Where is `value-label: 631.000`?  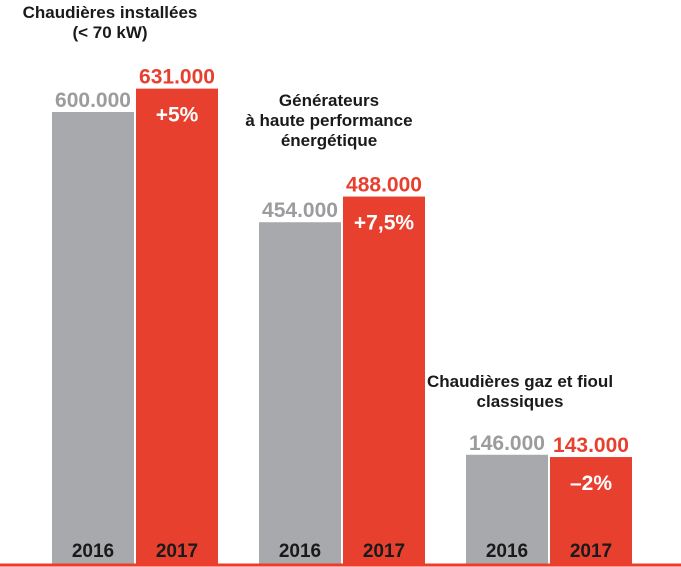
value-label: 631.000 is located at coordinates (177, 77).